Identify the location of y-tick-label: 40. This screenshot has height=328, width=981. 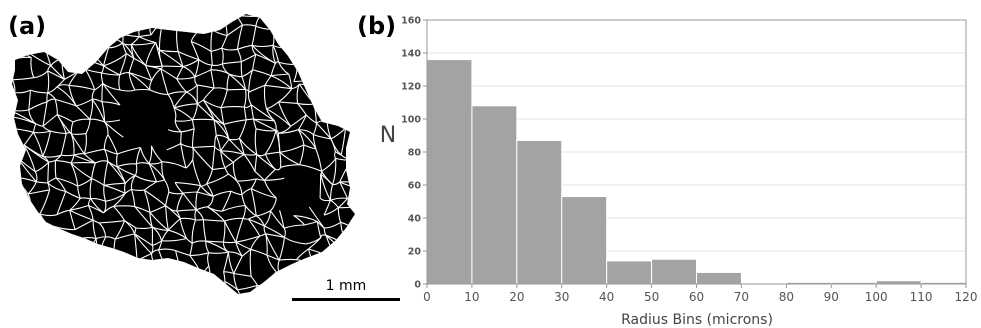
(415, 219).